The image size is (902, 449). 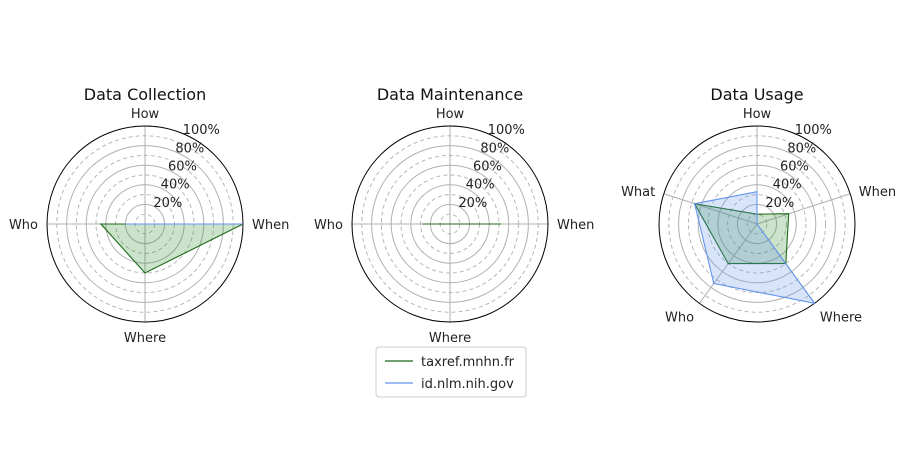 What do you see at coordinates (756, 94) in the screenshot?
I see `panel-title: Data Usage` at bounding box center [756, 94].